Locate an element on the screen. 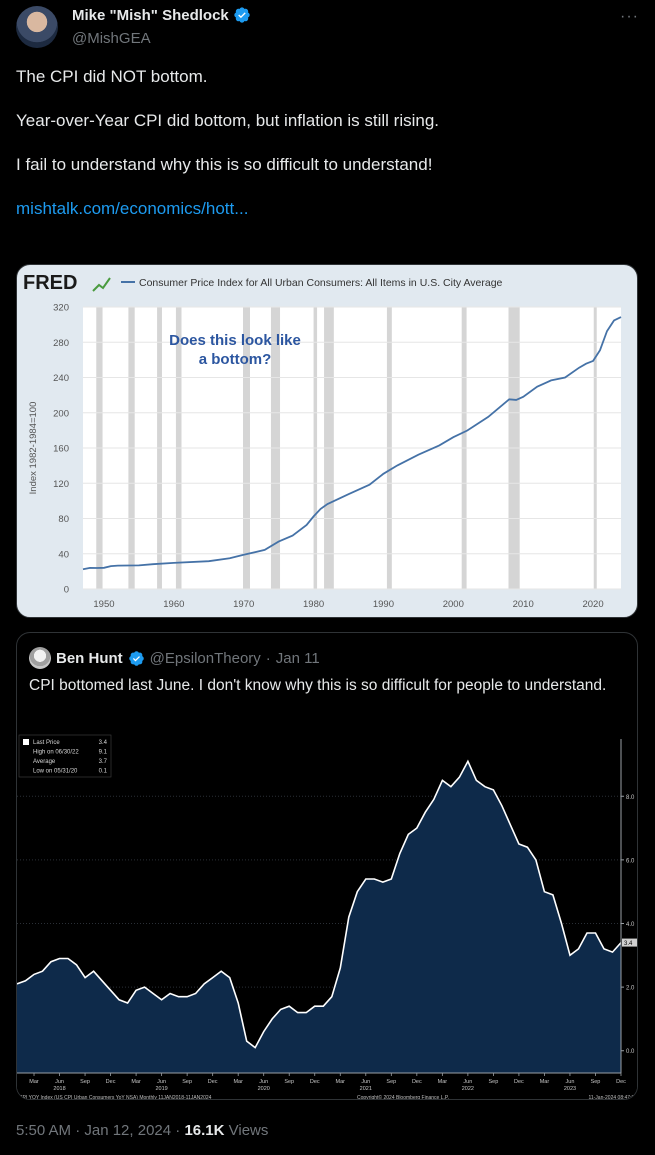  bbg-month-tick-16: Mar is located at coordinates (443, 1082).